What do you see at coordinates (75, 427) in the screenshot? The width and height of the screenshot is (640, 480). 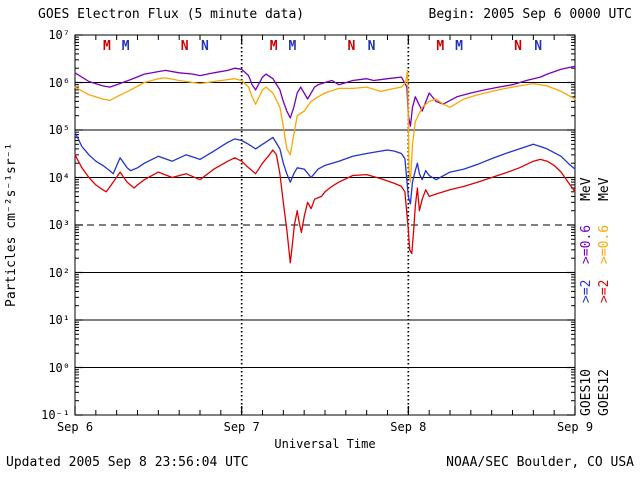 I see `x-tick-label: Sep 6` at bounding box center [75, 427].